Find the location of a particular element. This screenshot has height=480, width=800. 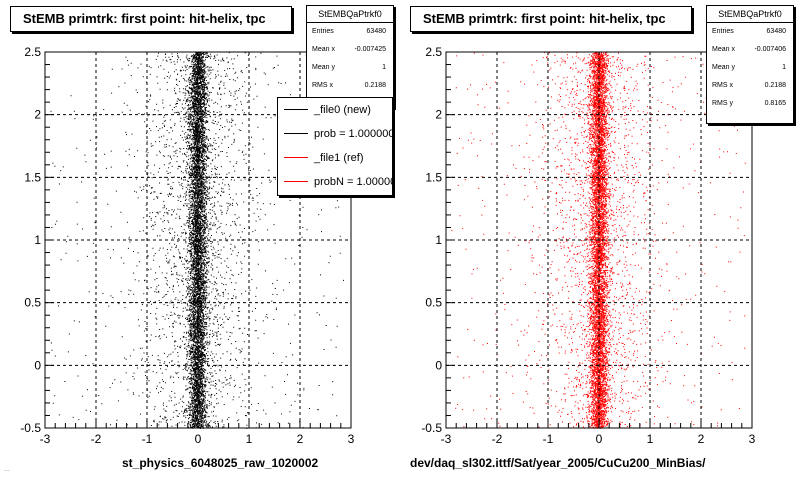

right-stats-row: RMS y 0.8165 is located at coordinates (749, 103).